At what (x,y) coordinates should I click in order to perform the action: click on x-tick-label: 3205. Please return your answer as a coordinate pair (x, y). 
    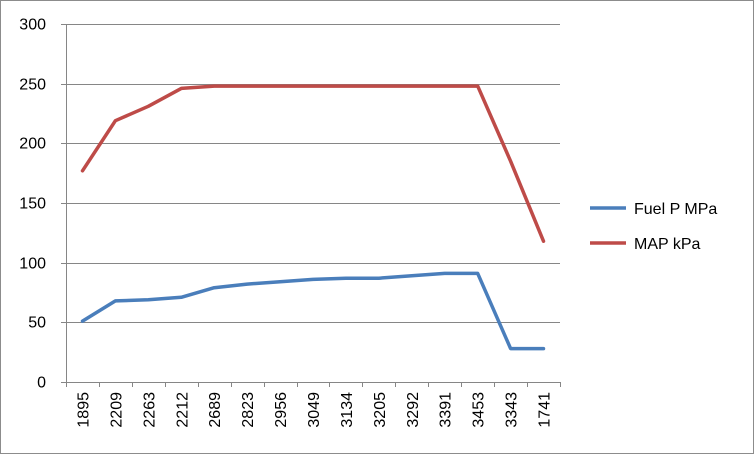
    Looking at the image, I should click on (380, 410).